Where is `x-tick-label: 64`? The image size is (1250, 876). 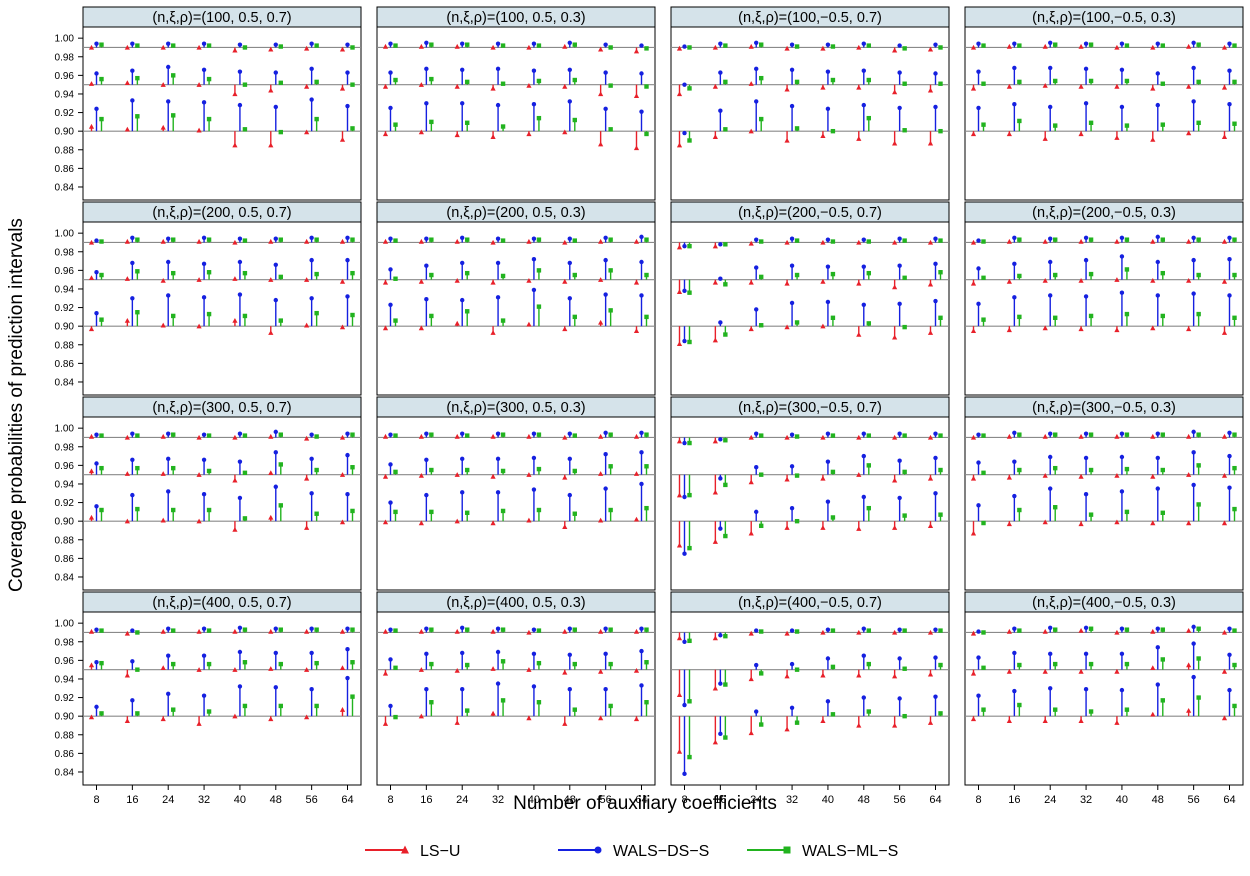 x-tick-label: 64 is located at coordinates (347, 800).